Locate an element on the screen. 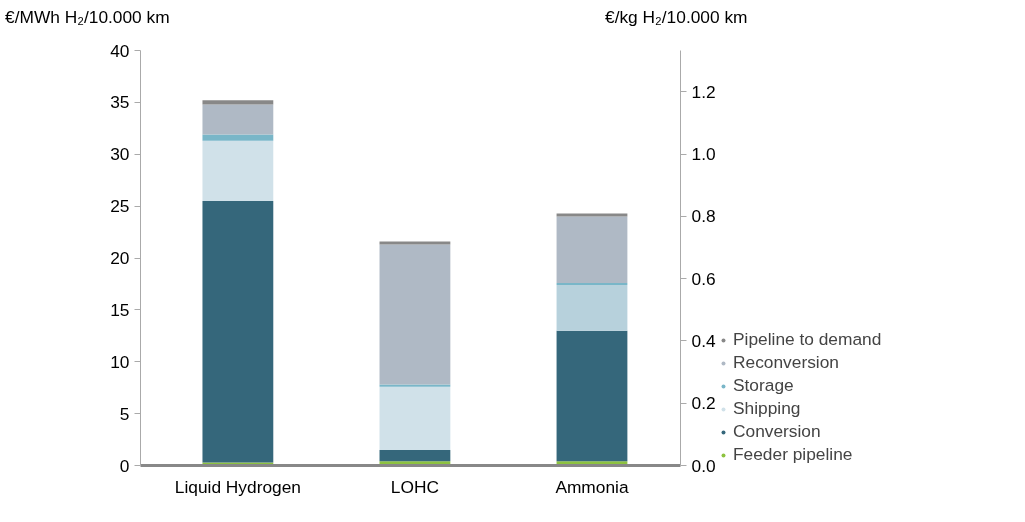  y-tick-label: 30 is located at coordinates (120, 154).